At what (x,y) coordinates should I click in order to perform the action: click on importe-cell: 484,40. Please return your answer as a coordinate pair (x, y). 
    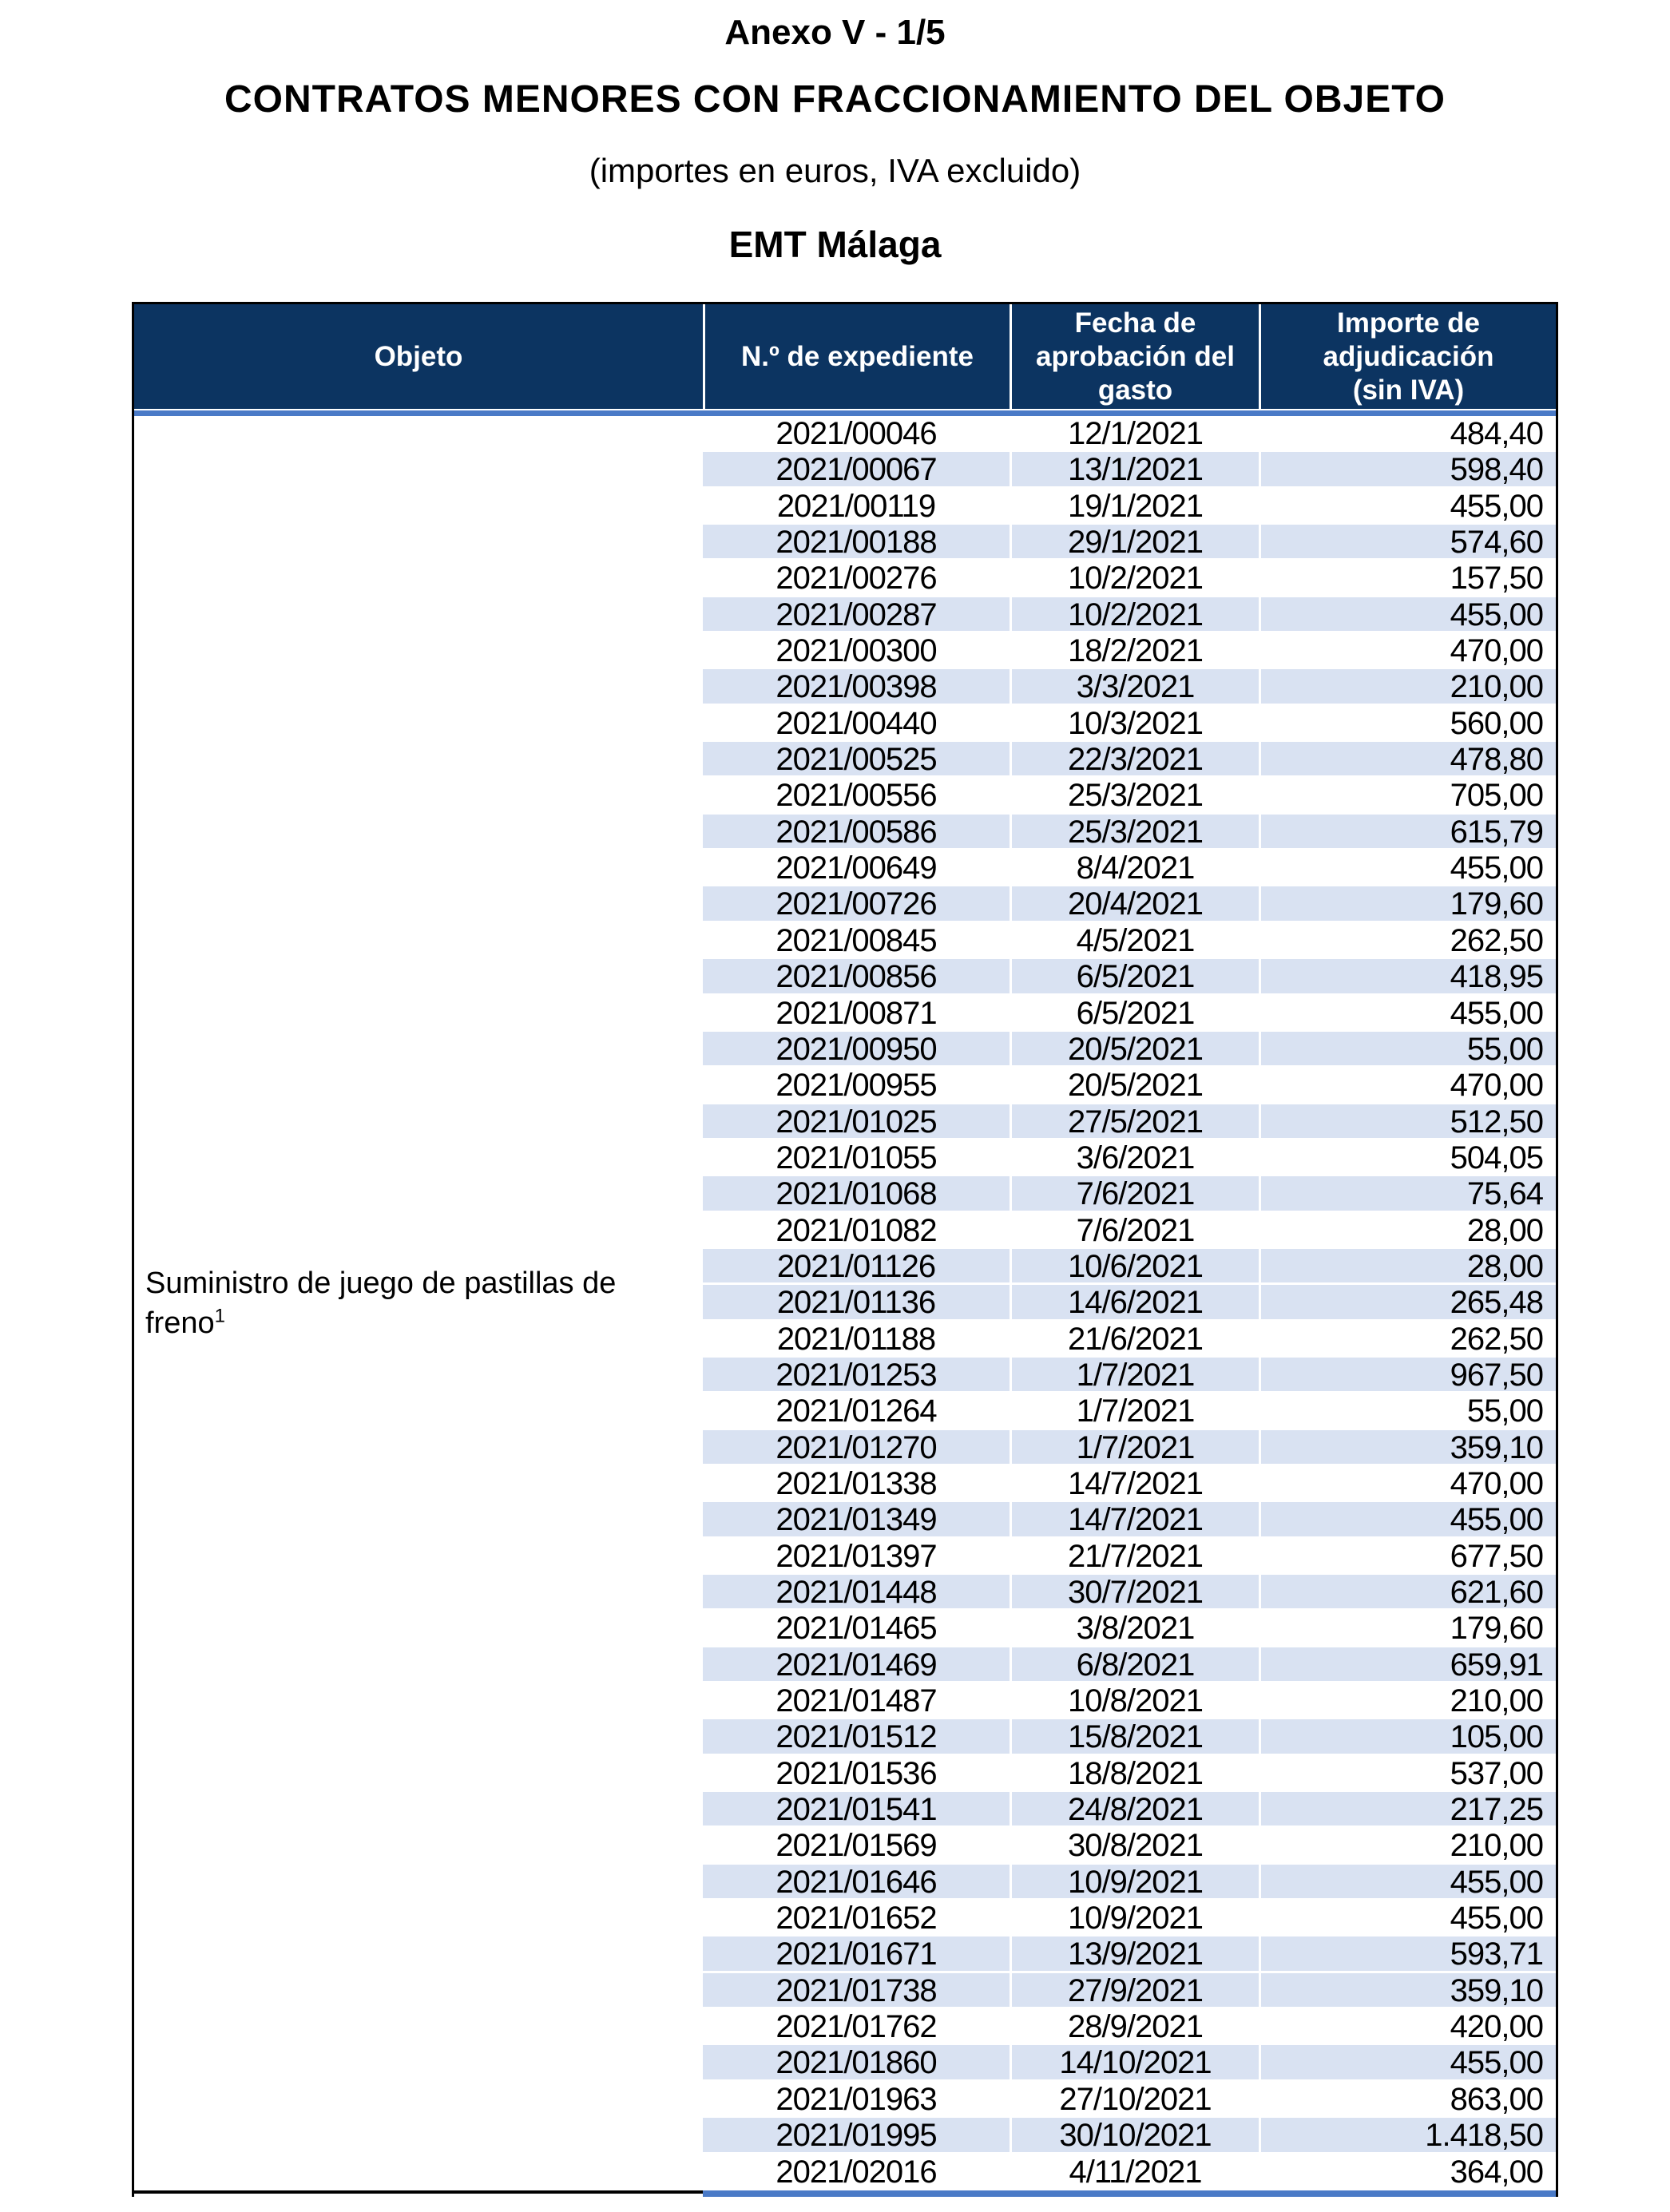
    Looking at the image, I should click on (1408, 435).